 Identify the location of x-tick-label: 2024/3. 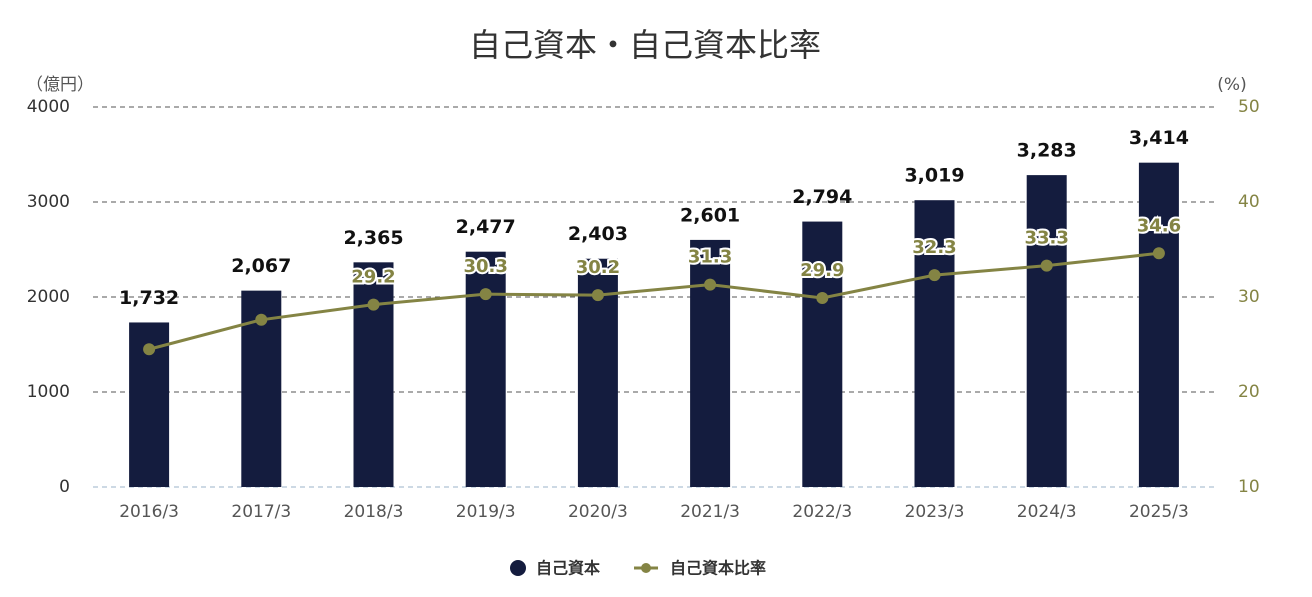
(1047, 512).